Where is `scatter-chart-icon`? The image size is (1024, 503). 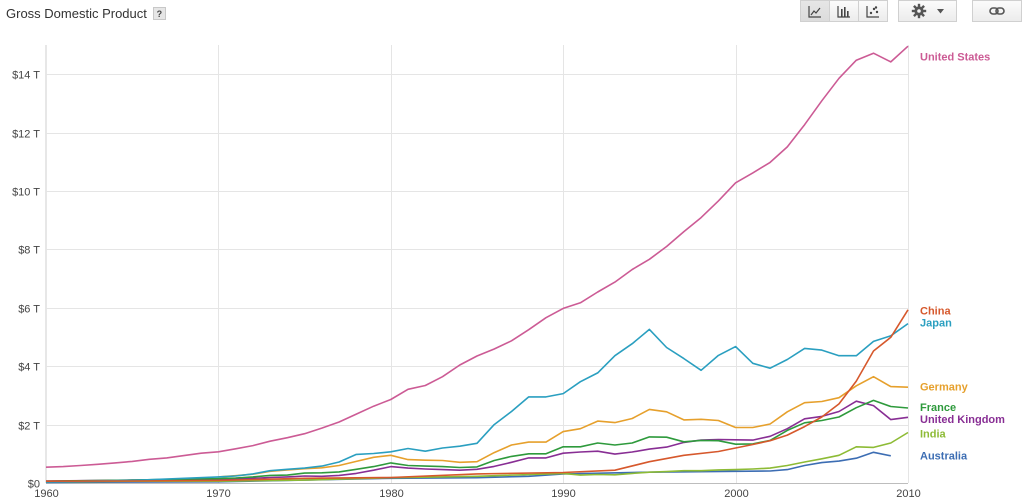 scatter-chart-icon is located at coordinates (872, 11).